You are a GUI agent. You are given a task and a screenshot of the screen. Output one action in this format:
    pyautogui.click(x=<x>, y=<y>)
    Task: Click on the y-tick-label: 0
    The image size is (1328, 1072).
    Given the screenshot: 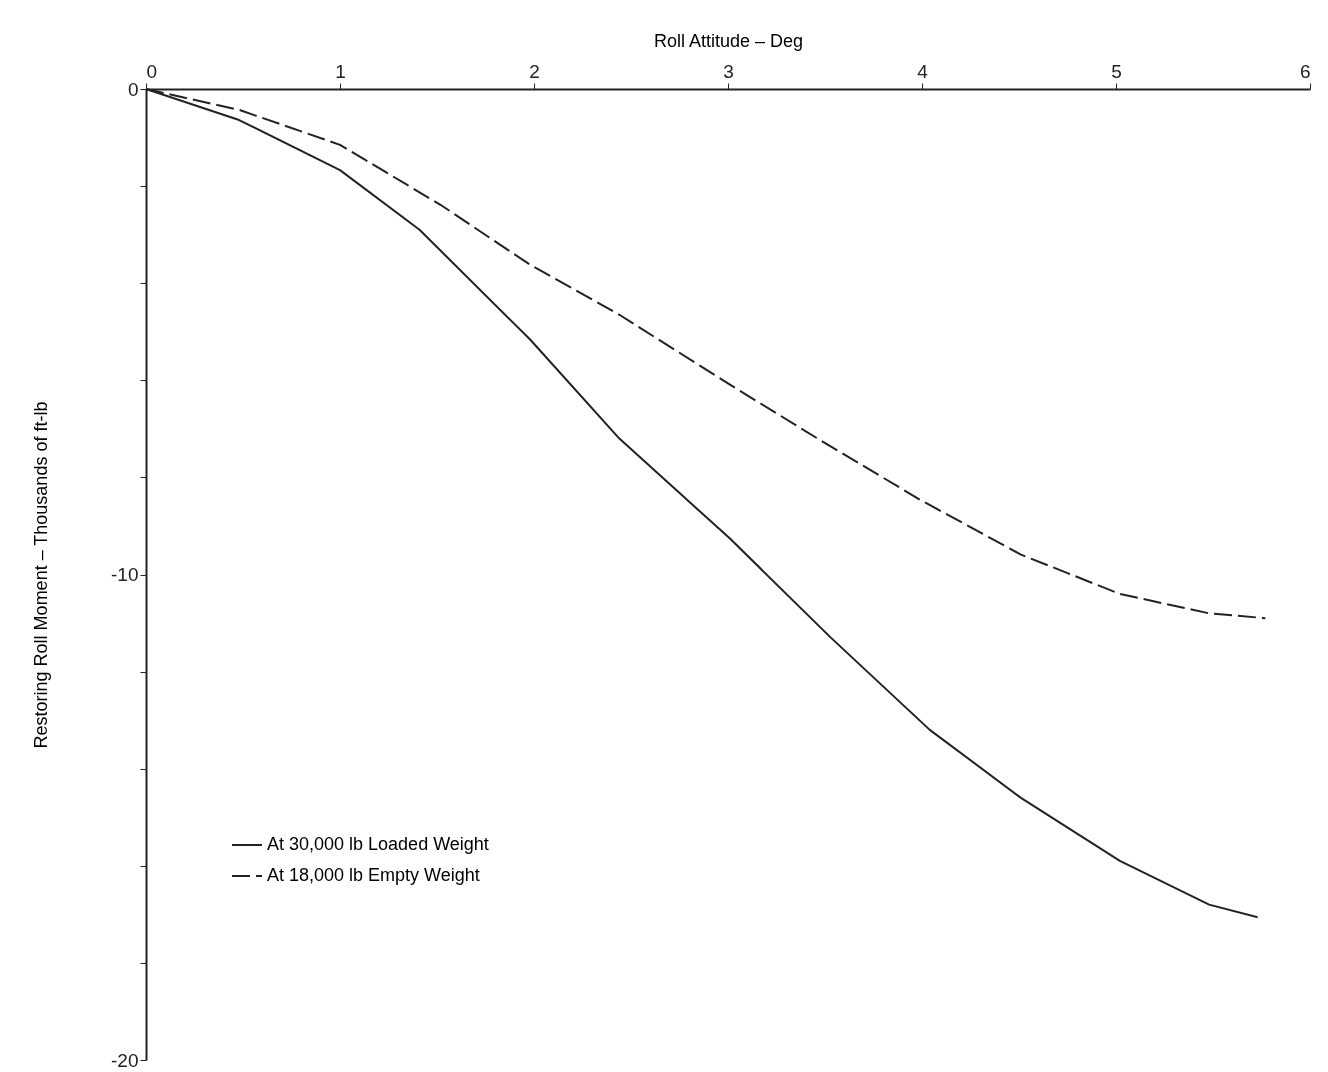 What is the action you would take?
    pyautogui.click(x=133, y=89)
    